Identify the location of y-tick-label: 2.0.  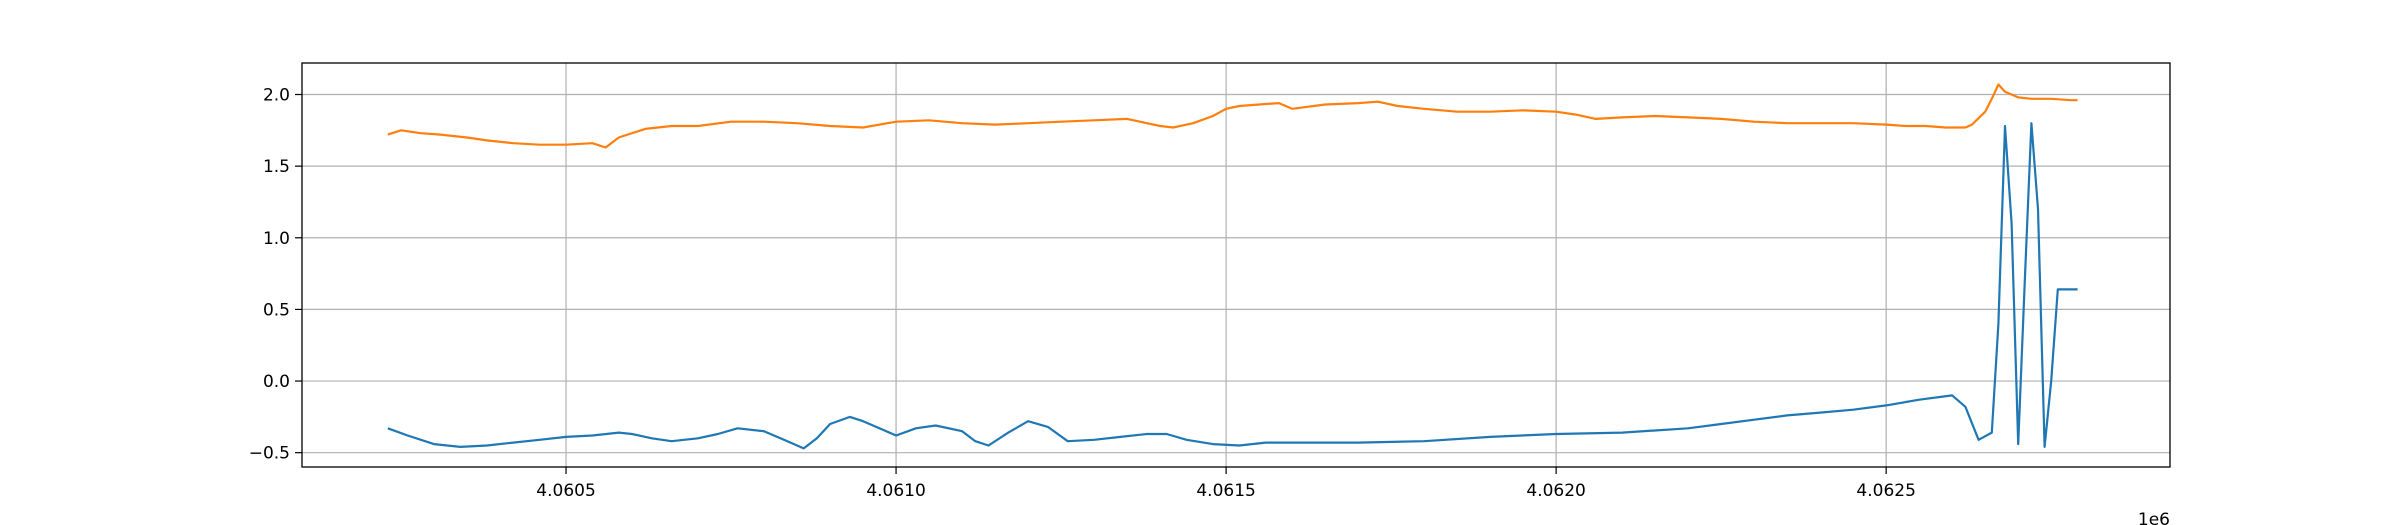
(276, 96).